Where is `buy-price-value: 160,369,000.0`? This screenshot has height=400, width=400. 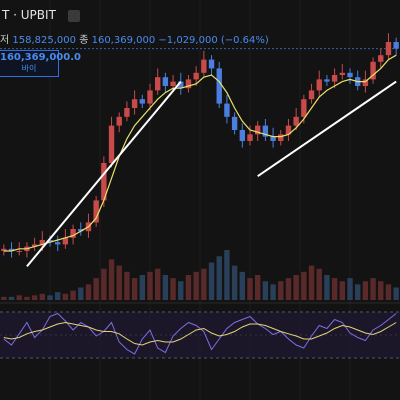
buy-price-value: 160,369,000.0 is located at coordinates (40, 57).